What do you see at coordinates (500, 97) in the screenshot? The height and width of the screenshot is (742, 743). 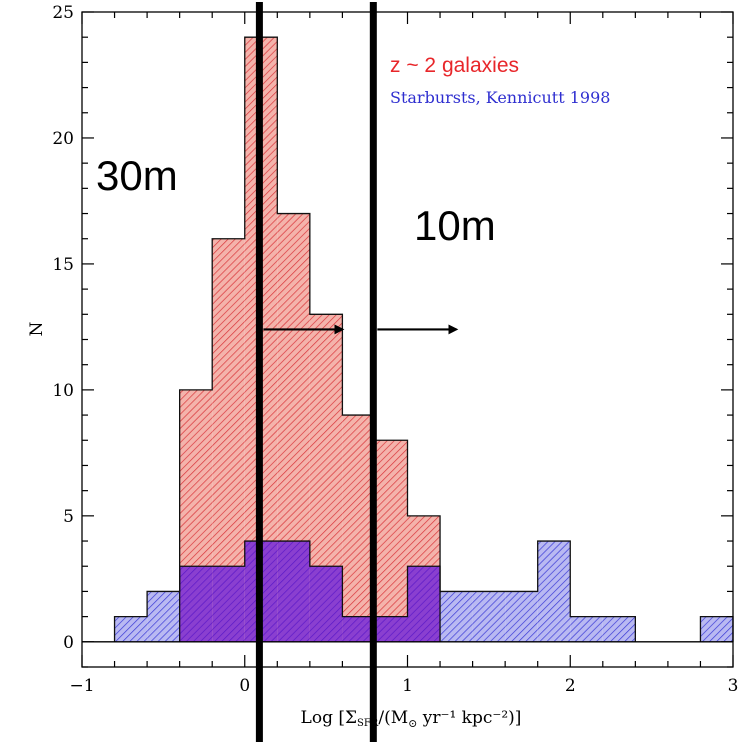 I see `legend-starbursts: Starbursts, Kennicutt 1998` at bounding box center [500, 97].